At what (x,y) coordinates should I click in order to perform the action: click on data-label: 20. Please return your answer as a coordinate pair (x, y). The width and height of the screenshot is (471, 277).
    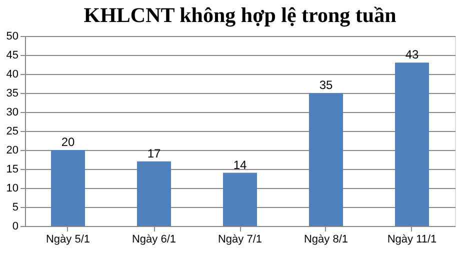
    Looking at the image, I should click on (68, 142).